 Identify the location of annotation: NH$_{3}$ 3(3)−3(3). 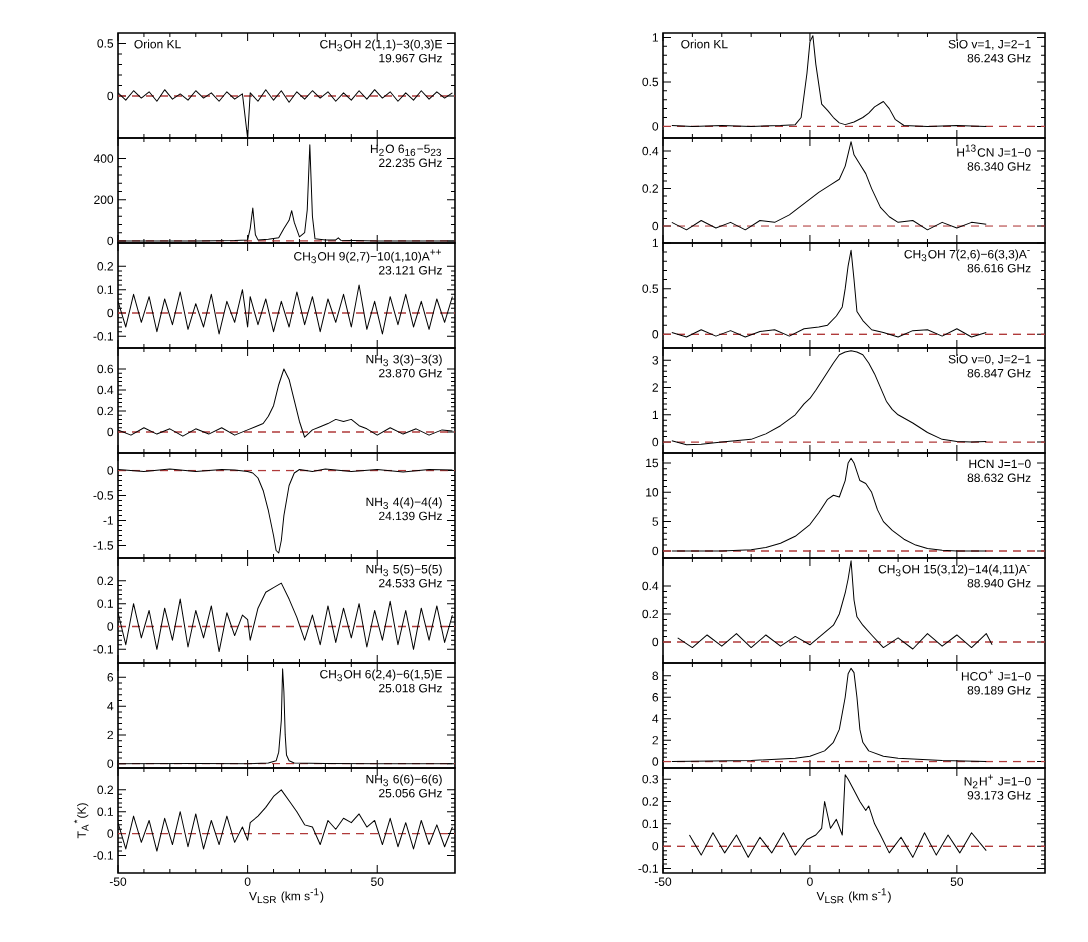
(404, 360).